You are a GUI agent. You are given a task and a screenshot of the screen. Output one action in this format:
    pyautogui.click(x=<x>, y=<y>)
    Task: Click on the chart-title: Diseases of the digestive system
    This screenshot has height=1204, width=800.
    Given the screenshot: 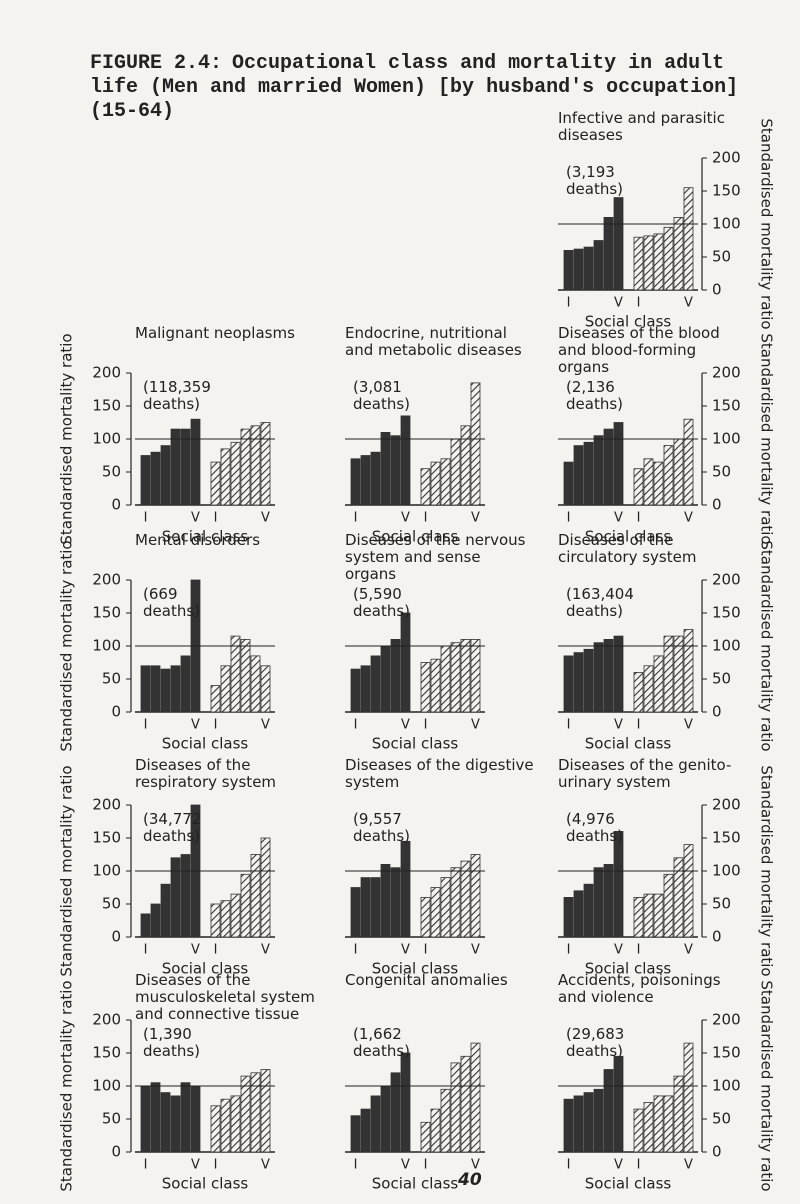 What is the action you would take?
    pyautogui.click(x=439, y=773)
    